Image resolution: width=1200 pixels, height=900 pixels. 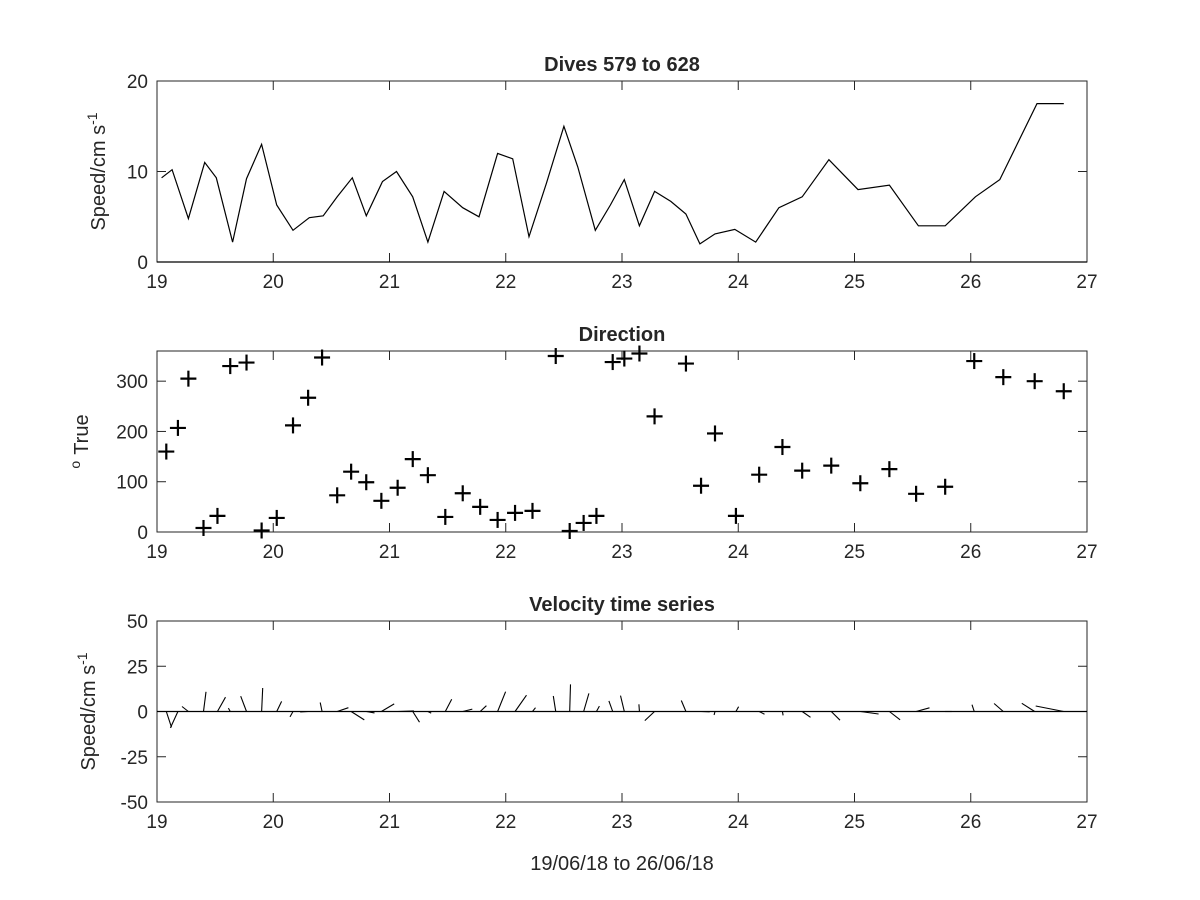 What do you see at coordinates (99, 178) in the screenshot?
I see `speed-ylabel-text: Speed/cm s` at bounding box center [99, 178].